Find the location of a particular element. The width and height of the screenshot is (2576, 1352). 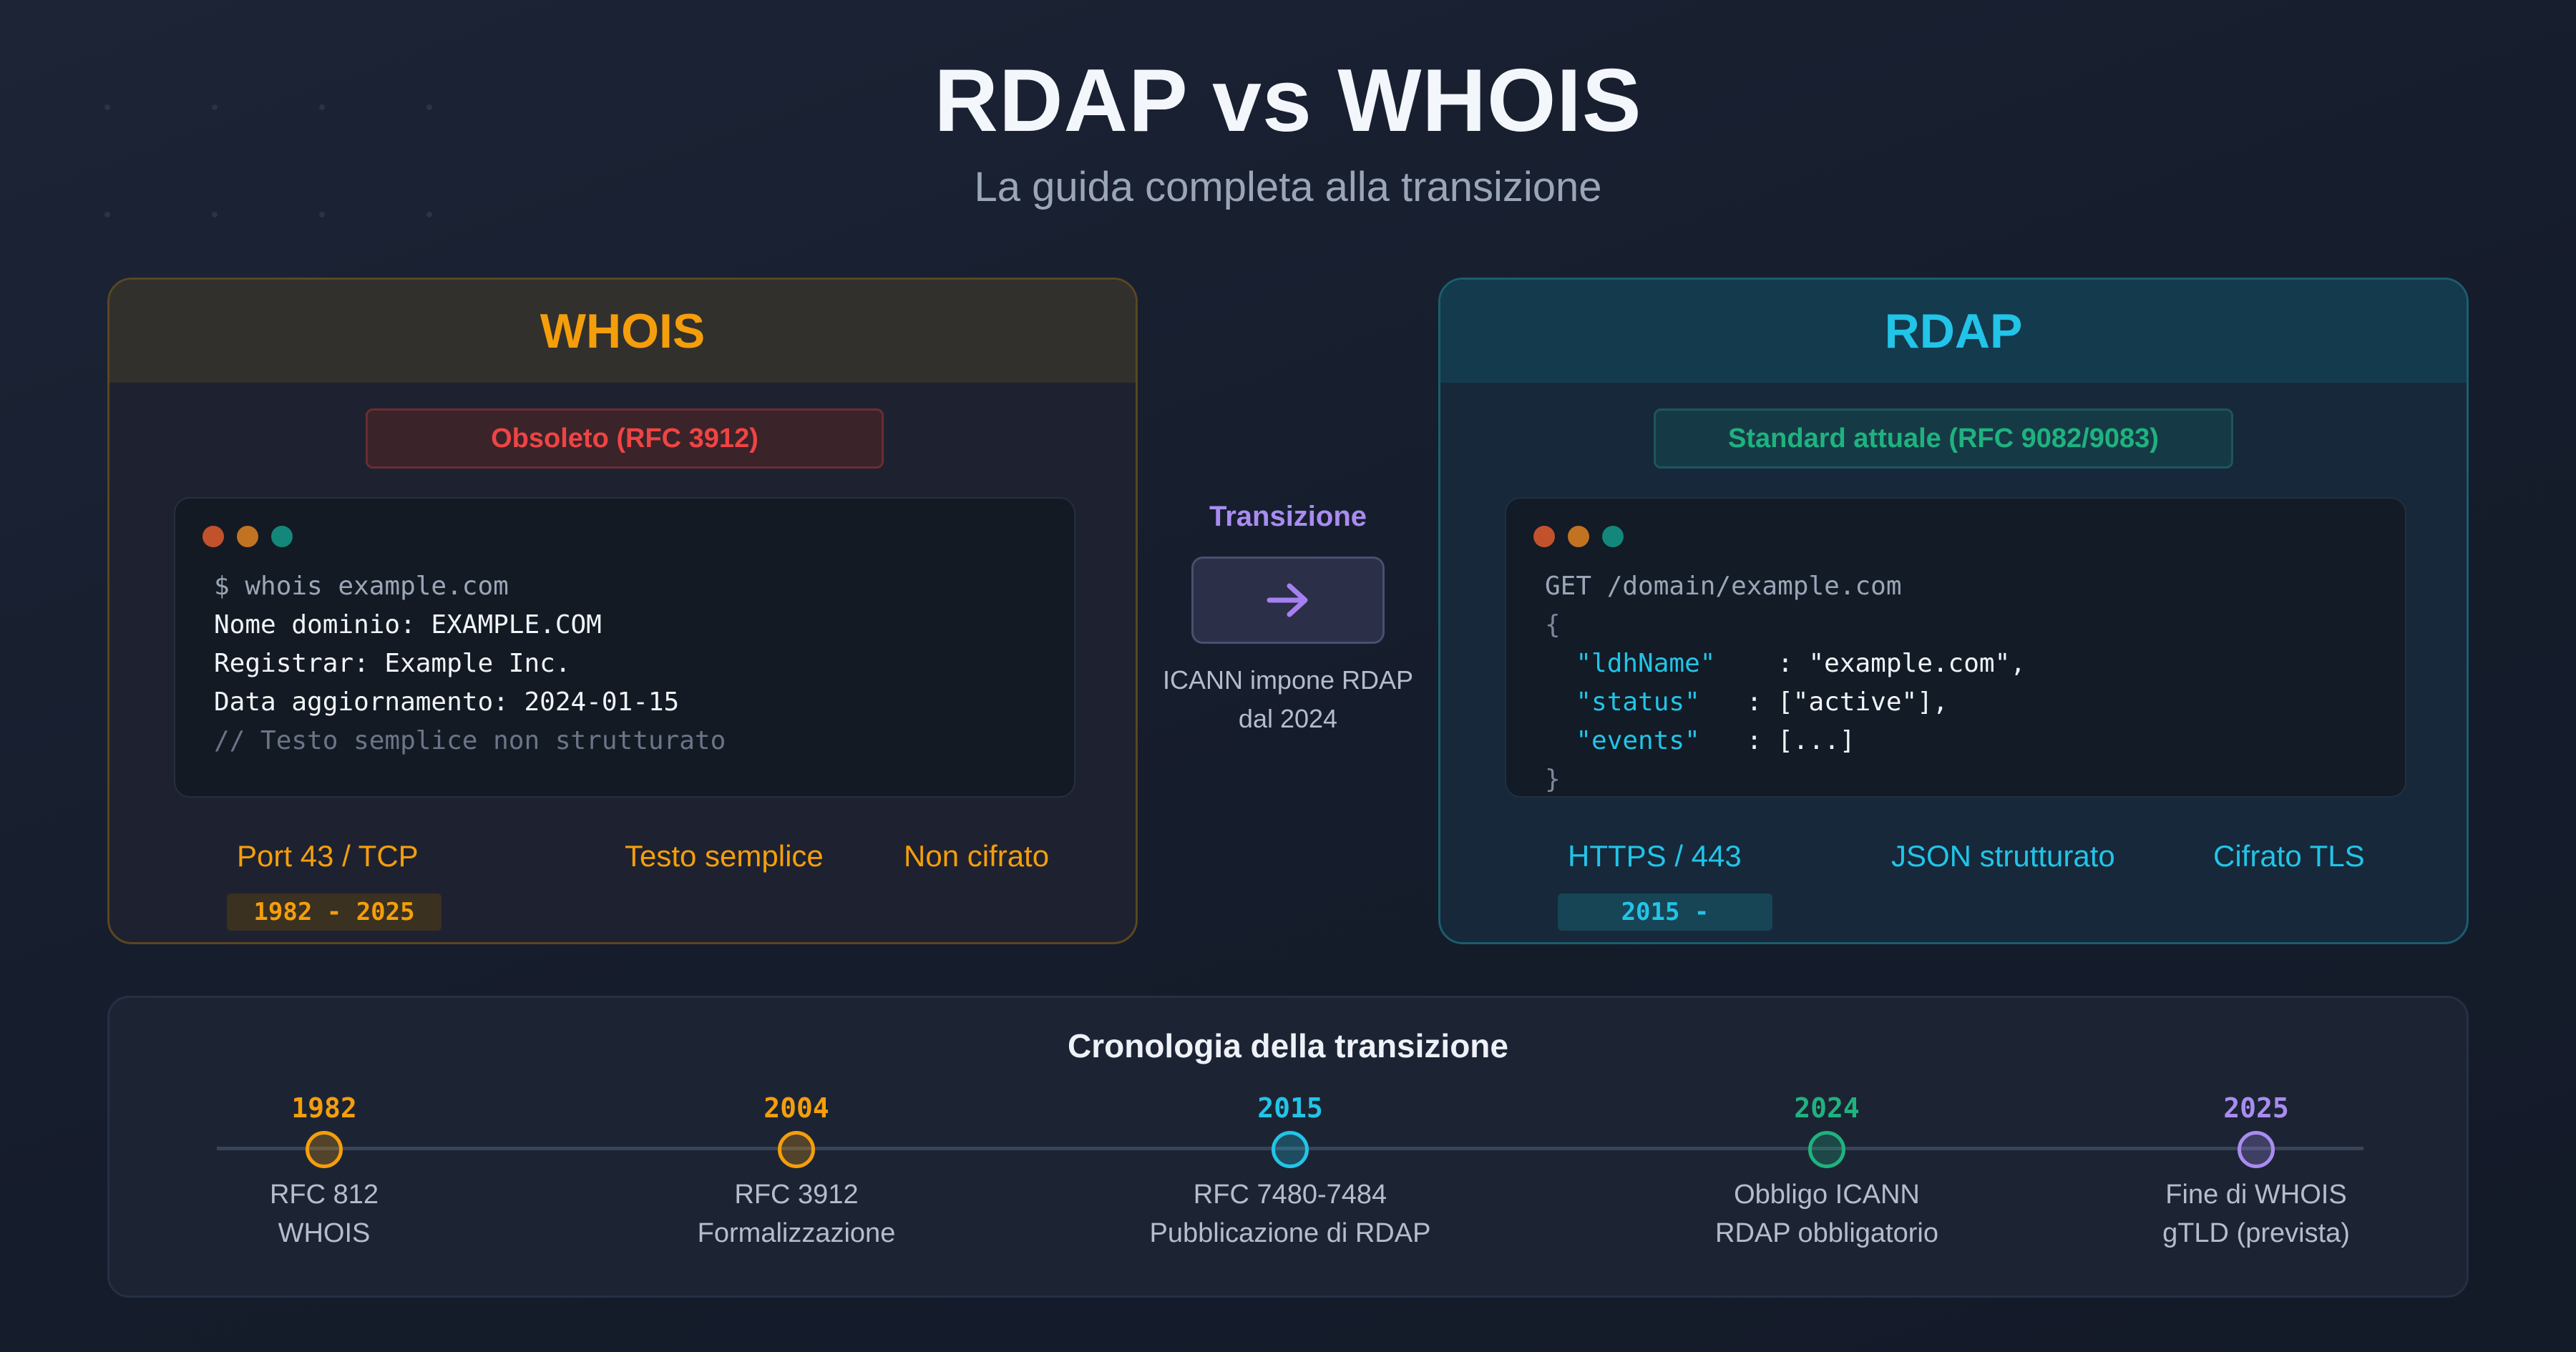

json-field-line: "status" : ["active"], is located at coordinates (1785, 703).